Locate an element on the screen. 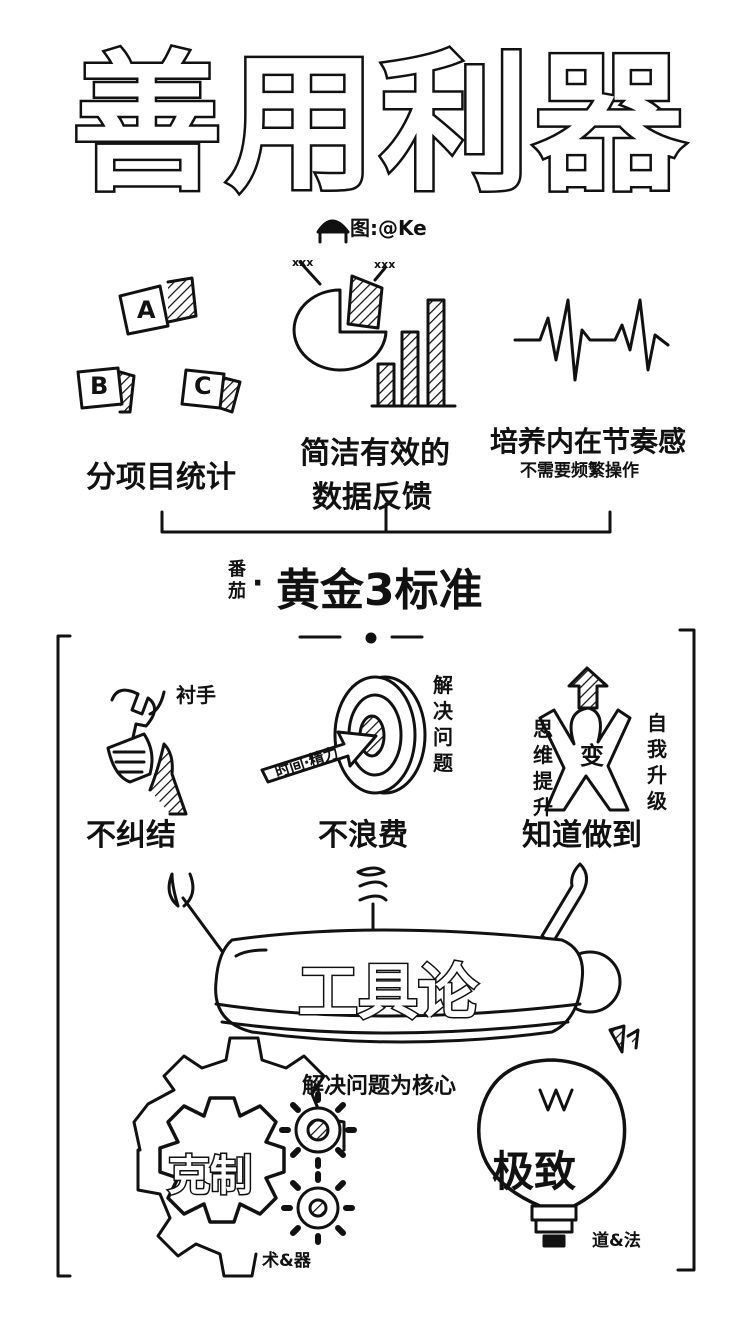 The width and height of the screenshot is (750, 1333). wrench-note: 衬手 is located at coordinates (196, 695).